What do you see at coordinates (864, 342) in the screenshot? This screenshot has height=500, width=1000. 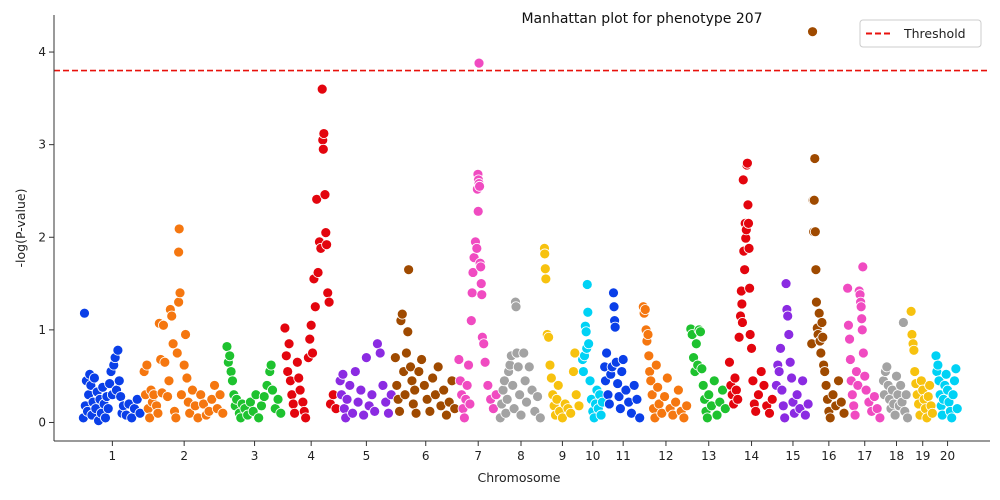 I see `chromosome-17-points` at bounding box center [864, 342].